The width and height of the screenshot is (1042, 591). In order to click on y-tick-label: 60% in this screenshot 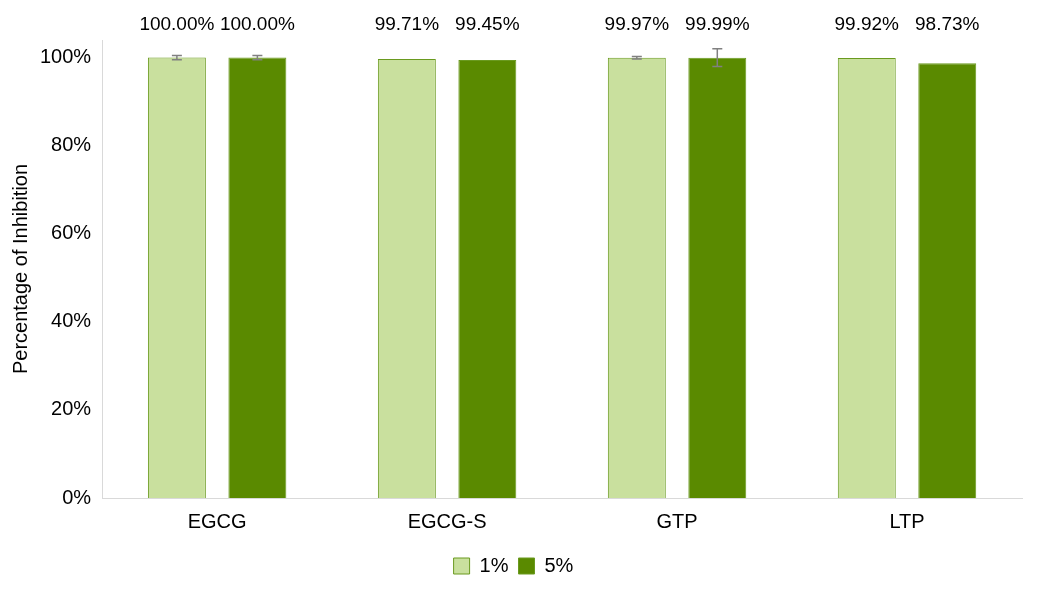, I will do `click(71, 232)`.